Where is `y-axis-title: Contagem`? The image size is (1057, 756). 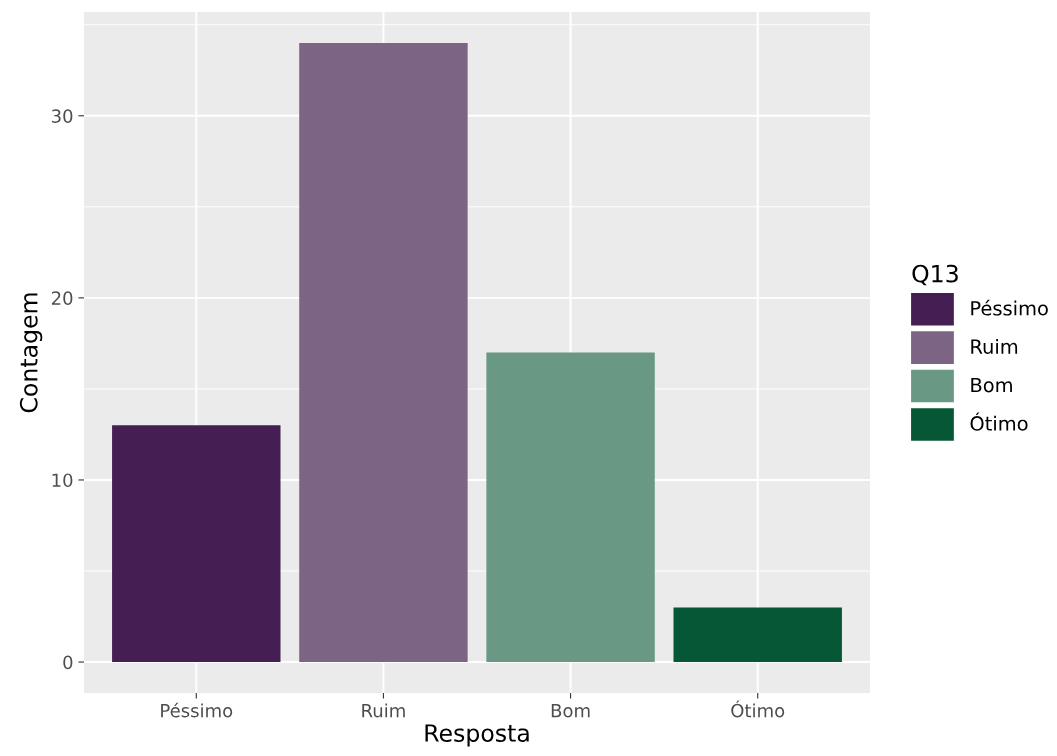
y-axis-title: Contagem is located at coordinates (31, 353).